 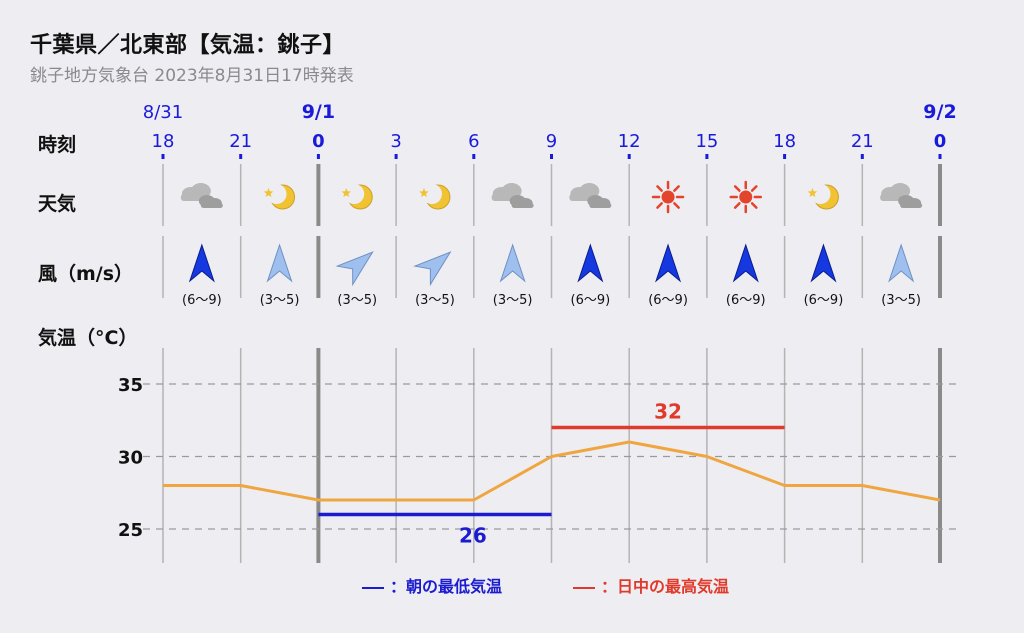 What do you see at coordinates (591, 300) in the screenshot?
I see `wind-speed-5: (6〜9)` at bounding box center [591, 300].